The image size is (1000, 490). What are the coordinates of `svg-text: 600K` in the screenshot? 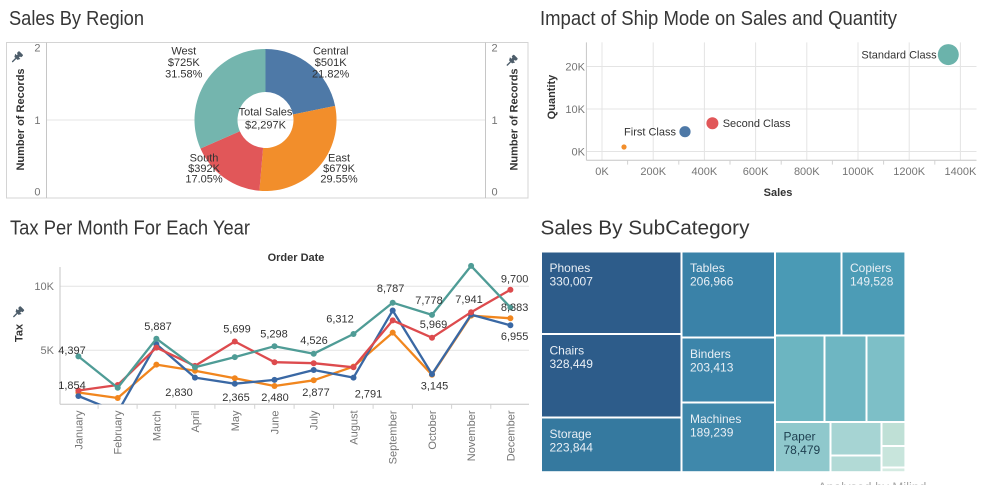 It's located at (756, 172).